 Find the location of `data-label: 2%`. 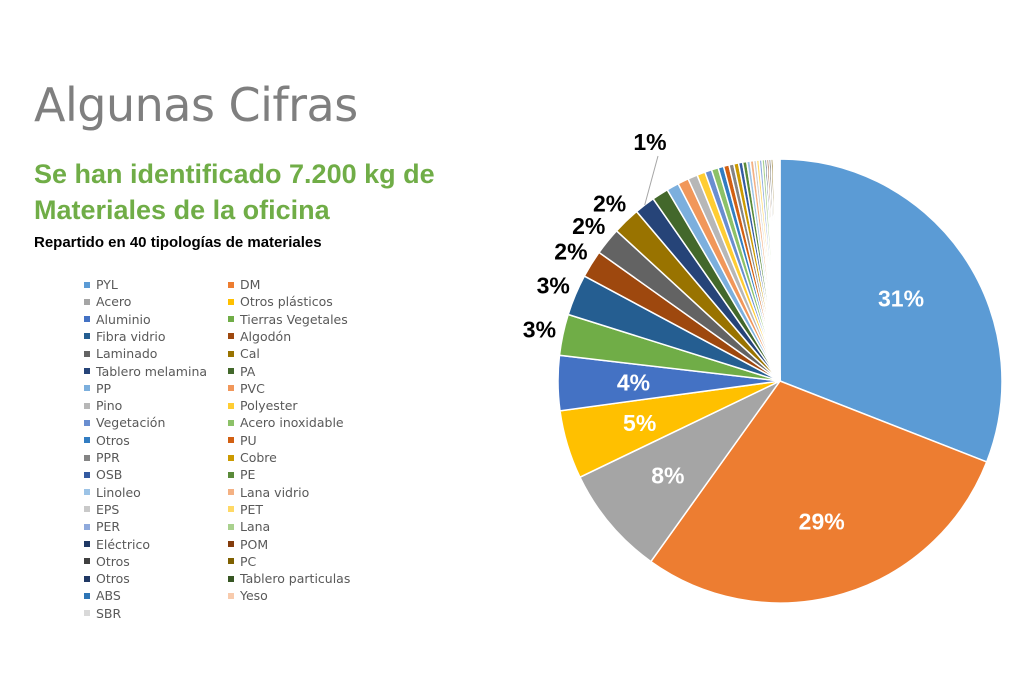

data-label: 2% is located at coordinates (609, 204).